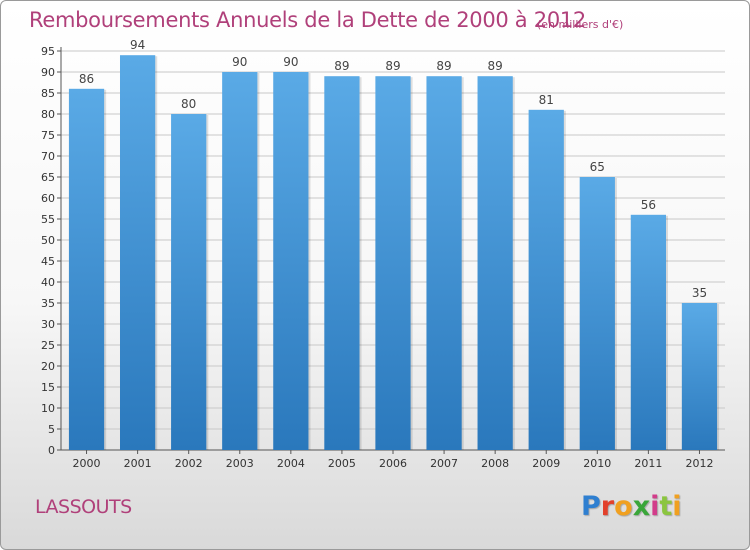  I want to click on y-tick-label: 80, so click(48, 114).